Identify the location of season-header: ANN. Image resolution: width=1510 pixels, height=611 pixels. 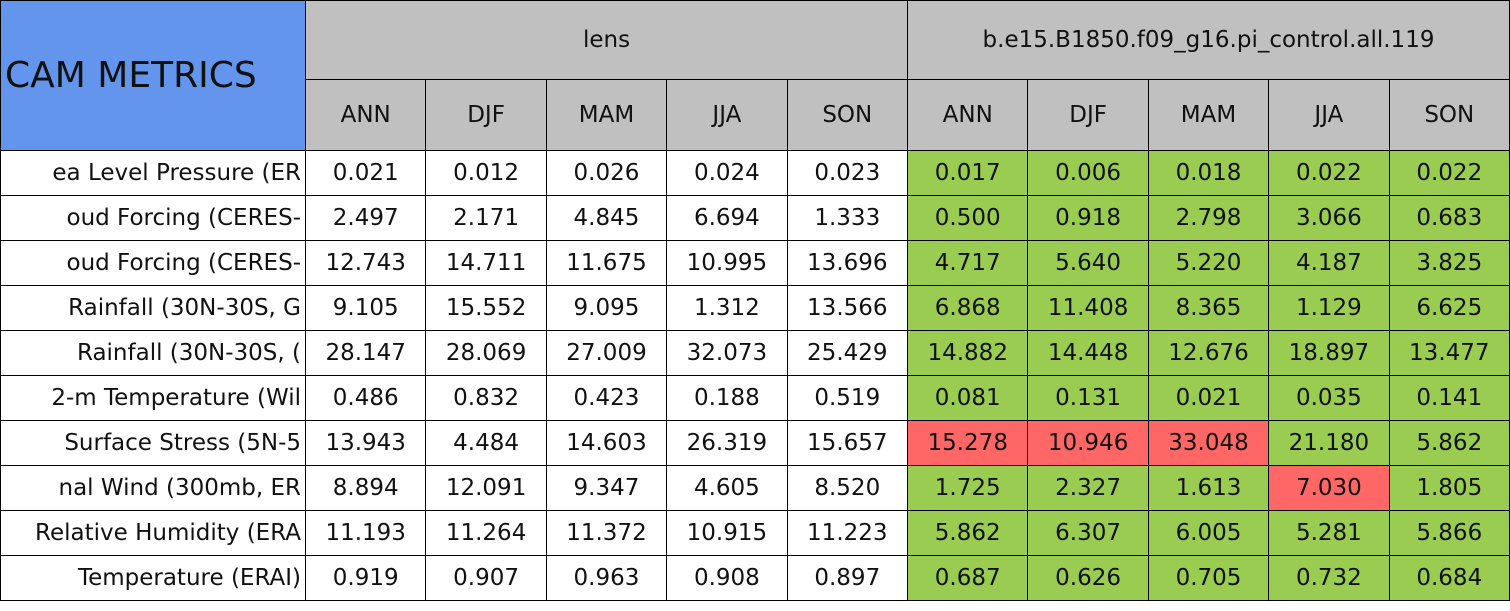
(968, 115).